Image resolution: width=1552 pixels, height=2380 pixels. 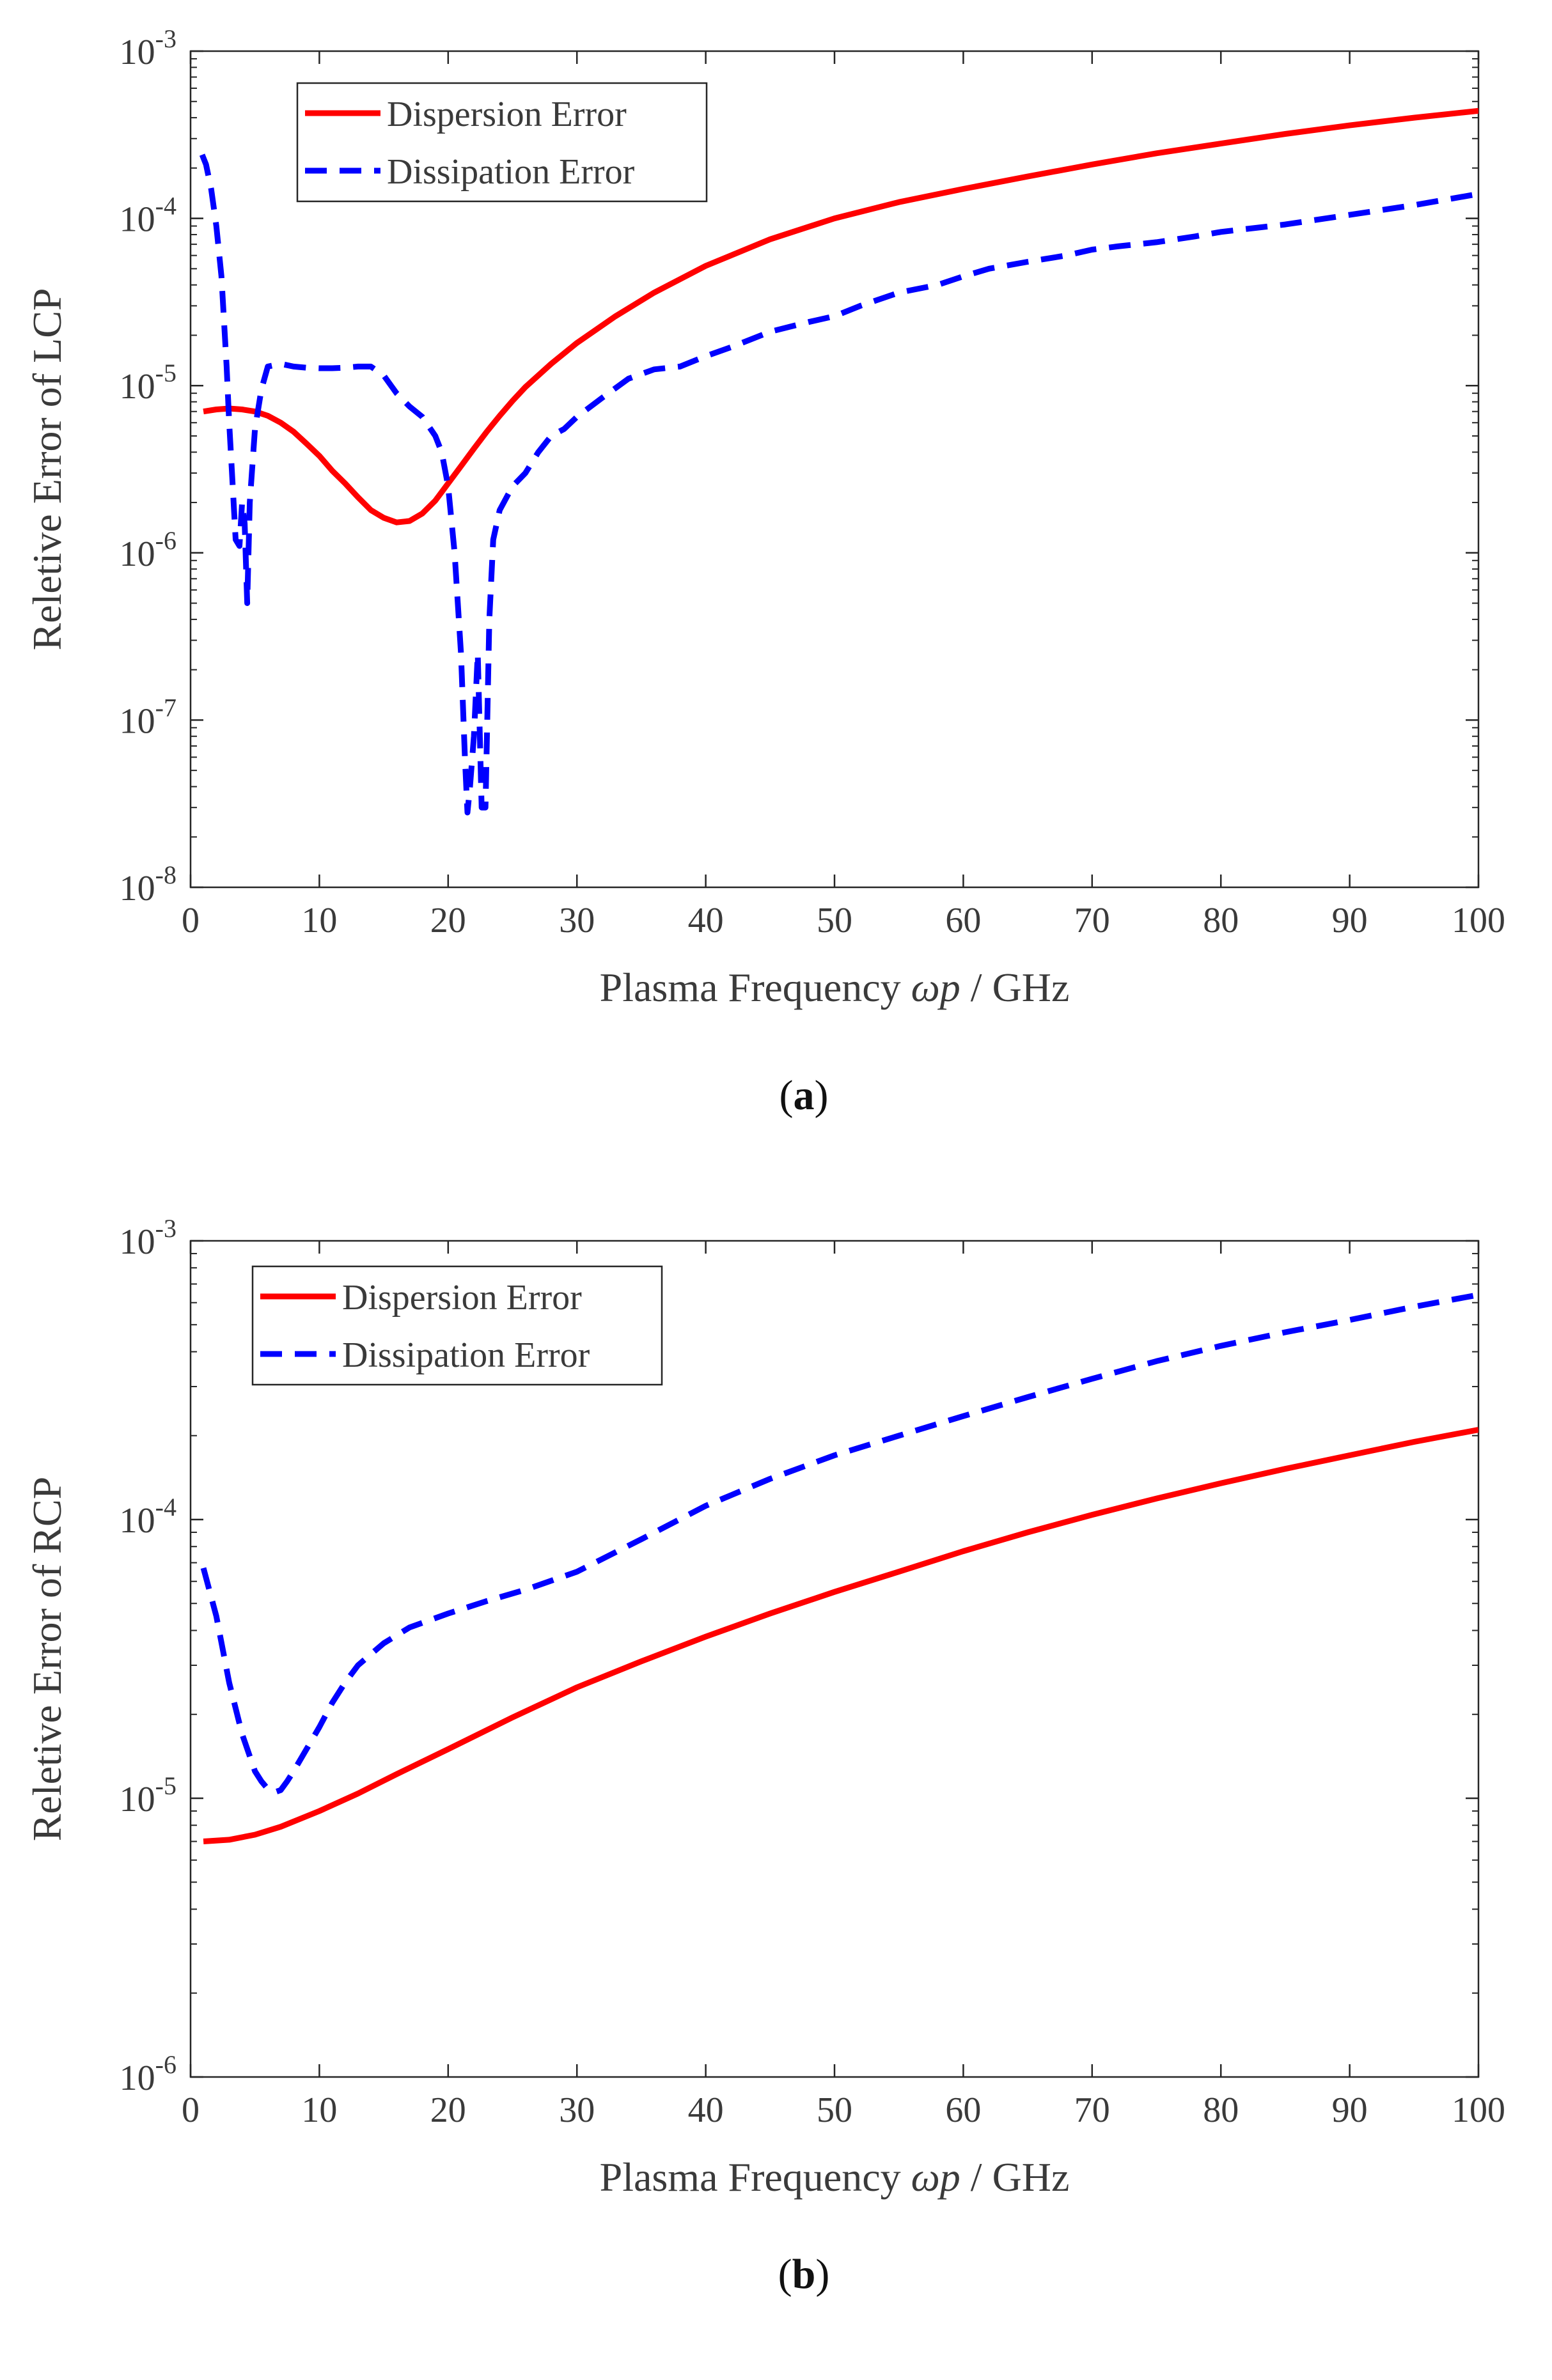 I want to click on chart-a-x-tick-label: 60, so click(x=963, y=920).